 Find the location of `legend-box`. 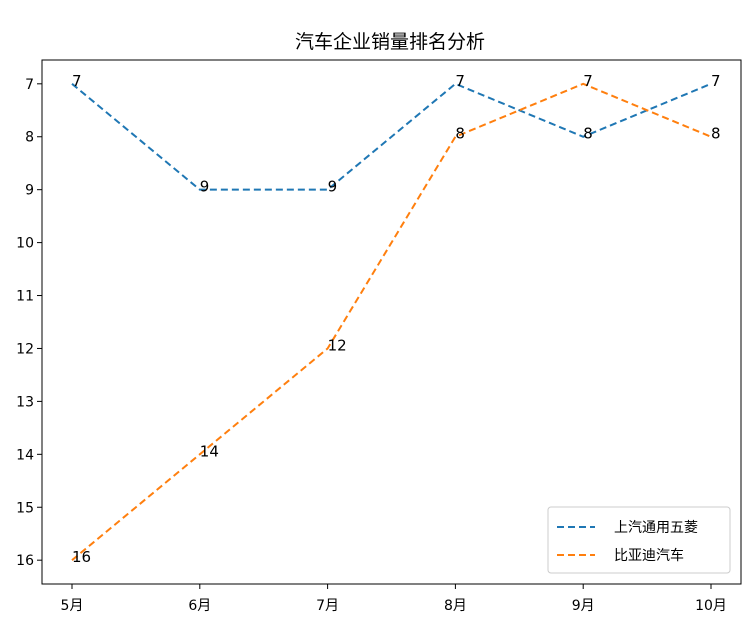

legend-box is located at coordinates (639, 540).